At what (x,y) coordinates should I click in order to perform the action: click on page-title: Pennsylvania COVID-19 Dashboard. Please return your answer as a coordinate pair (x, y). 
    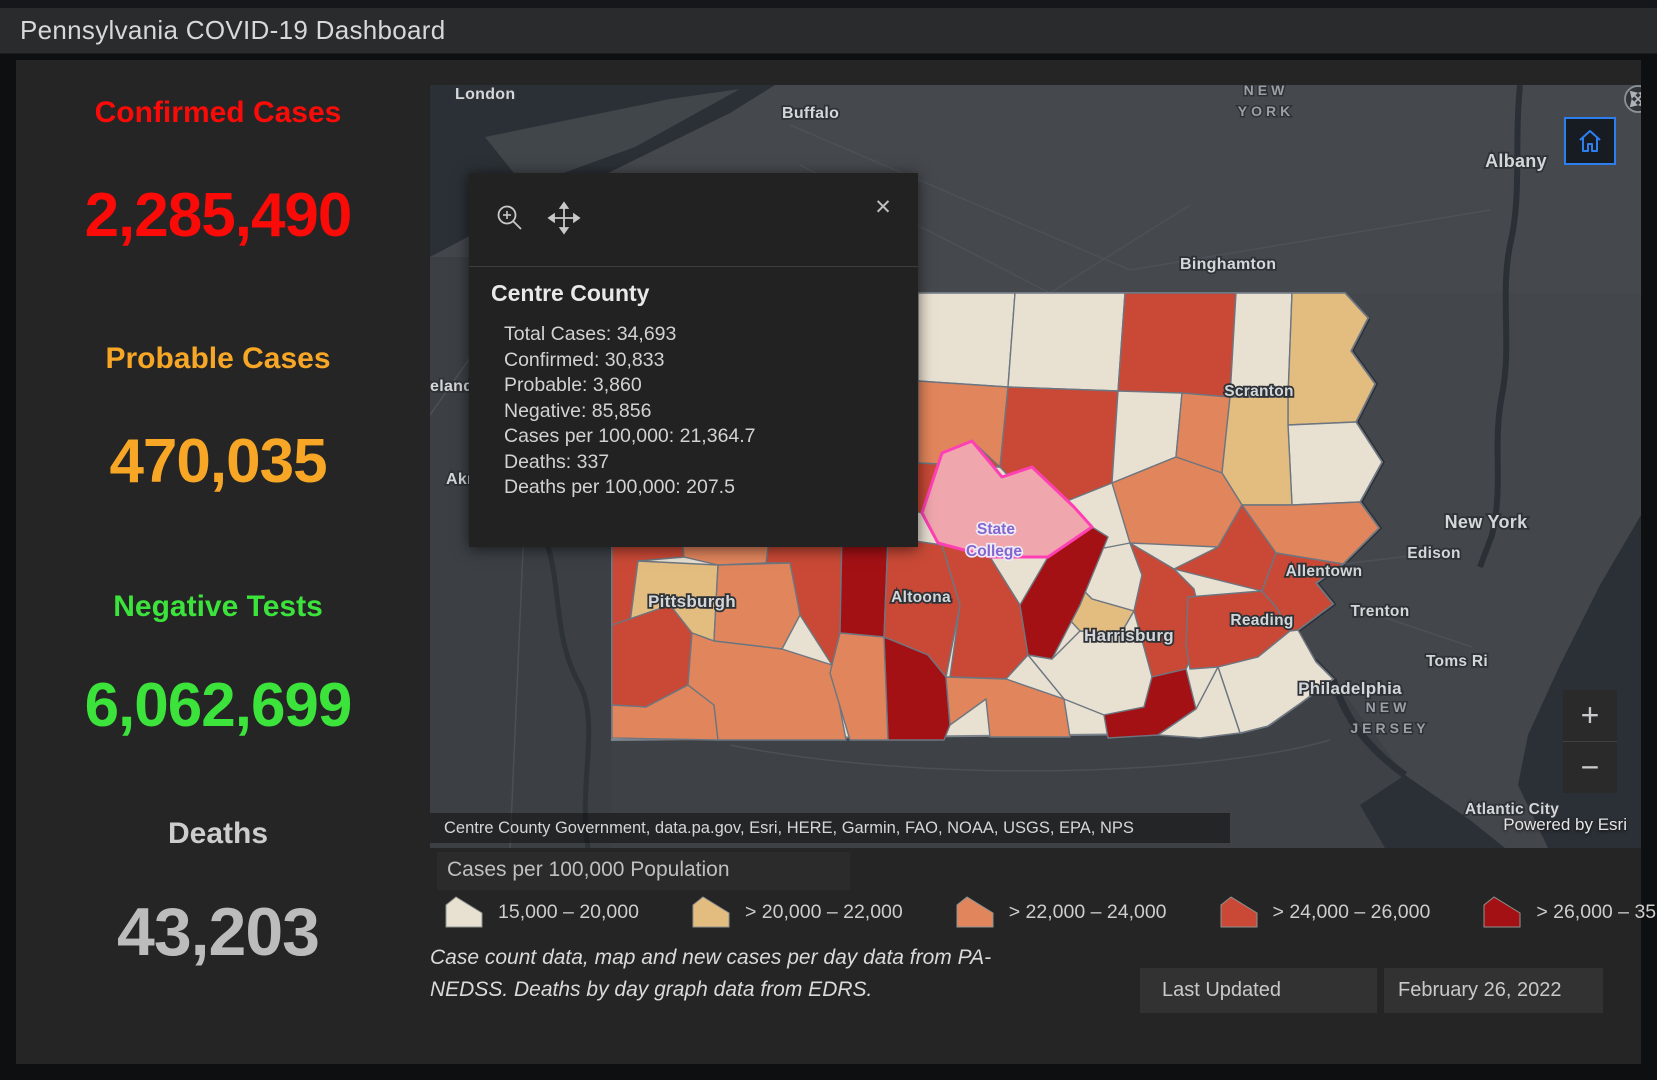
    Looking at the image, I should click on (233, 30).